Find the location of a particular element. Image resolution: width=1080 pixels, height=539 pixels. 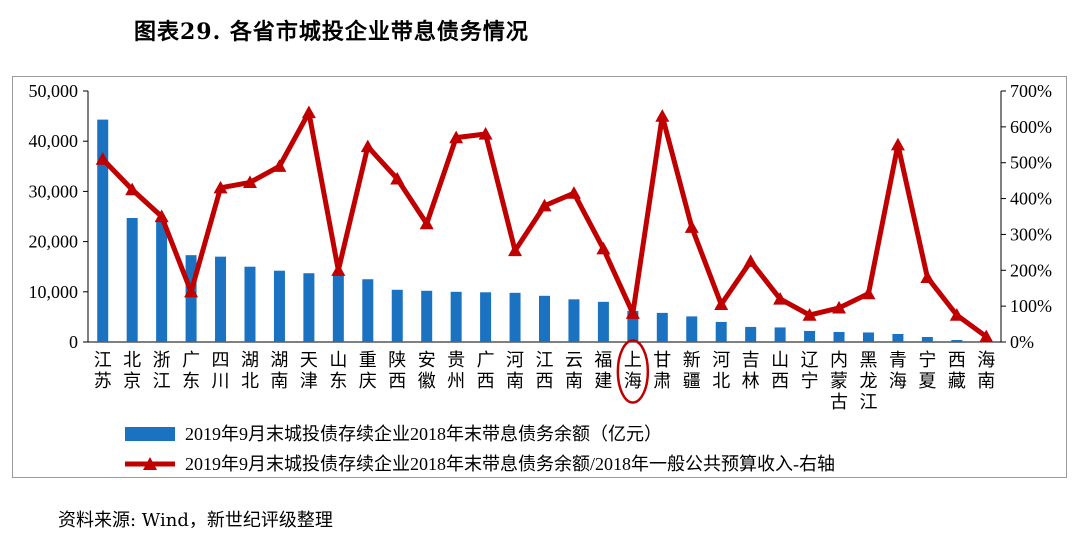

category-label: 新疆 is located at coordinates (692, 370).